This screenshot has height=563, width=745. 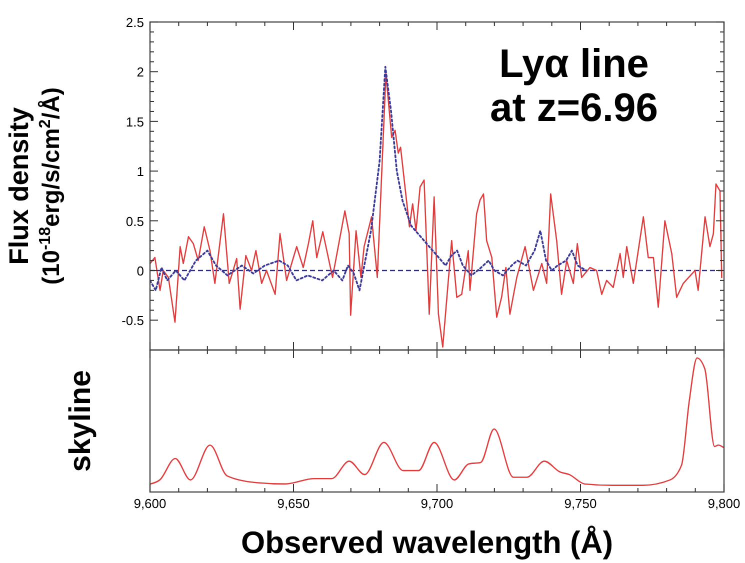 I want to click on y-tick-label: 0.5, so click(x=135, y=221).